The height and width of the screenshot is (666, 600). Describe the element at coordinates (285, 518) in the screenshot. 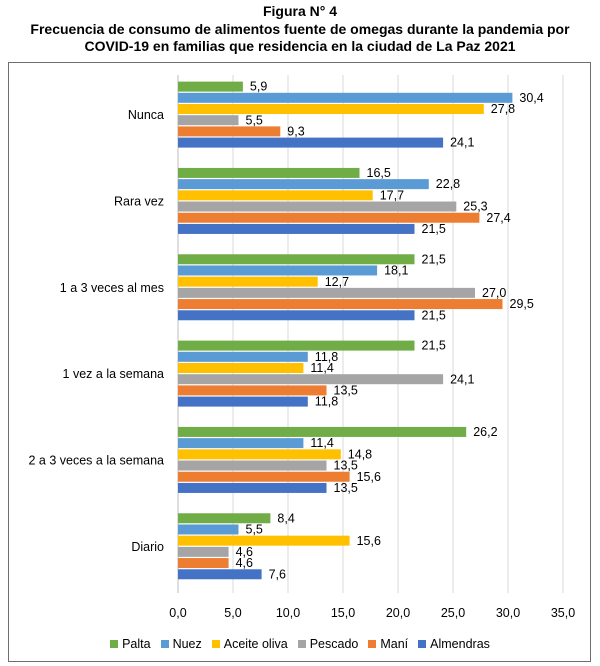

I see `data-label: 8,4` at that location.